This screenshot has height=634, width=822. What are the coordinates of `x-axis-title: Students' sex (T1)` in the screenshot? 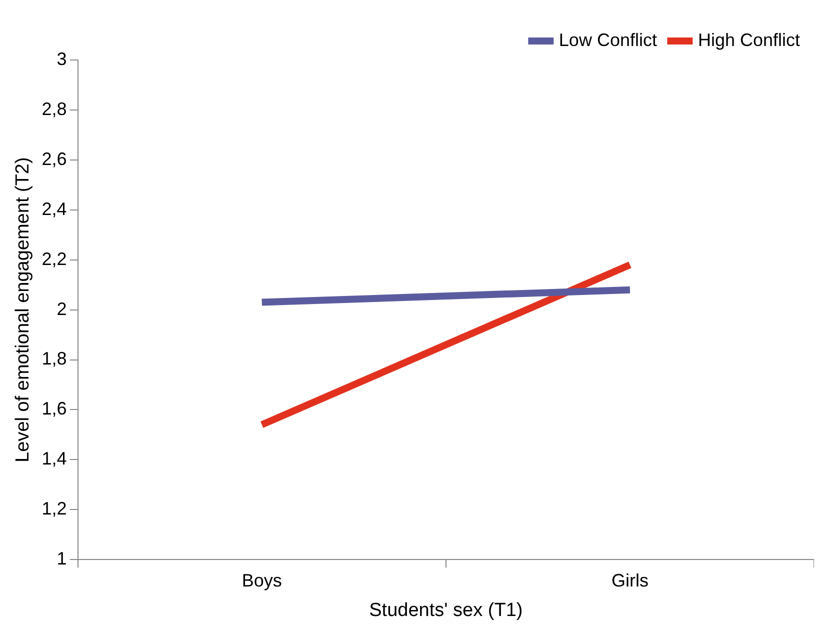 It's located at (446, 610).